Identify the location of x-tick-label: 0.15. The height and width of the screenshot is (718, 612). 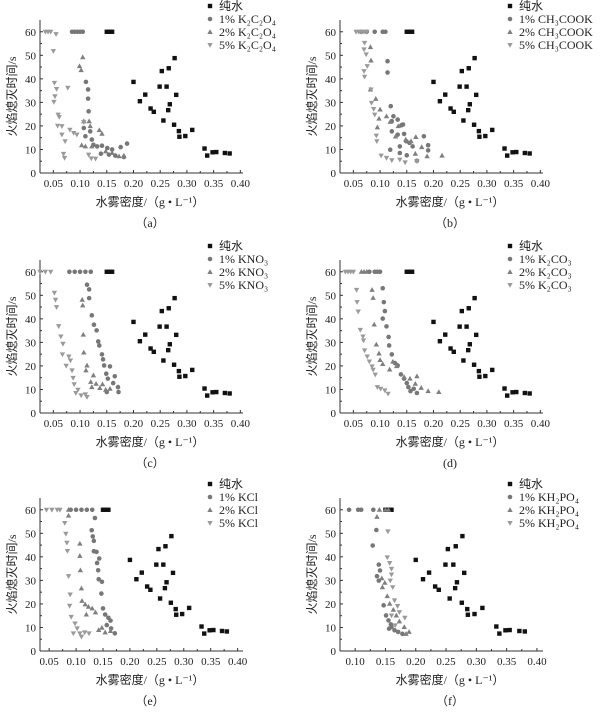
(407, 424).